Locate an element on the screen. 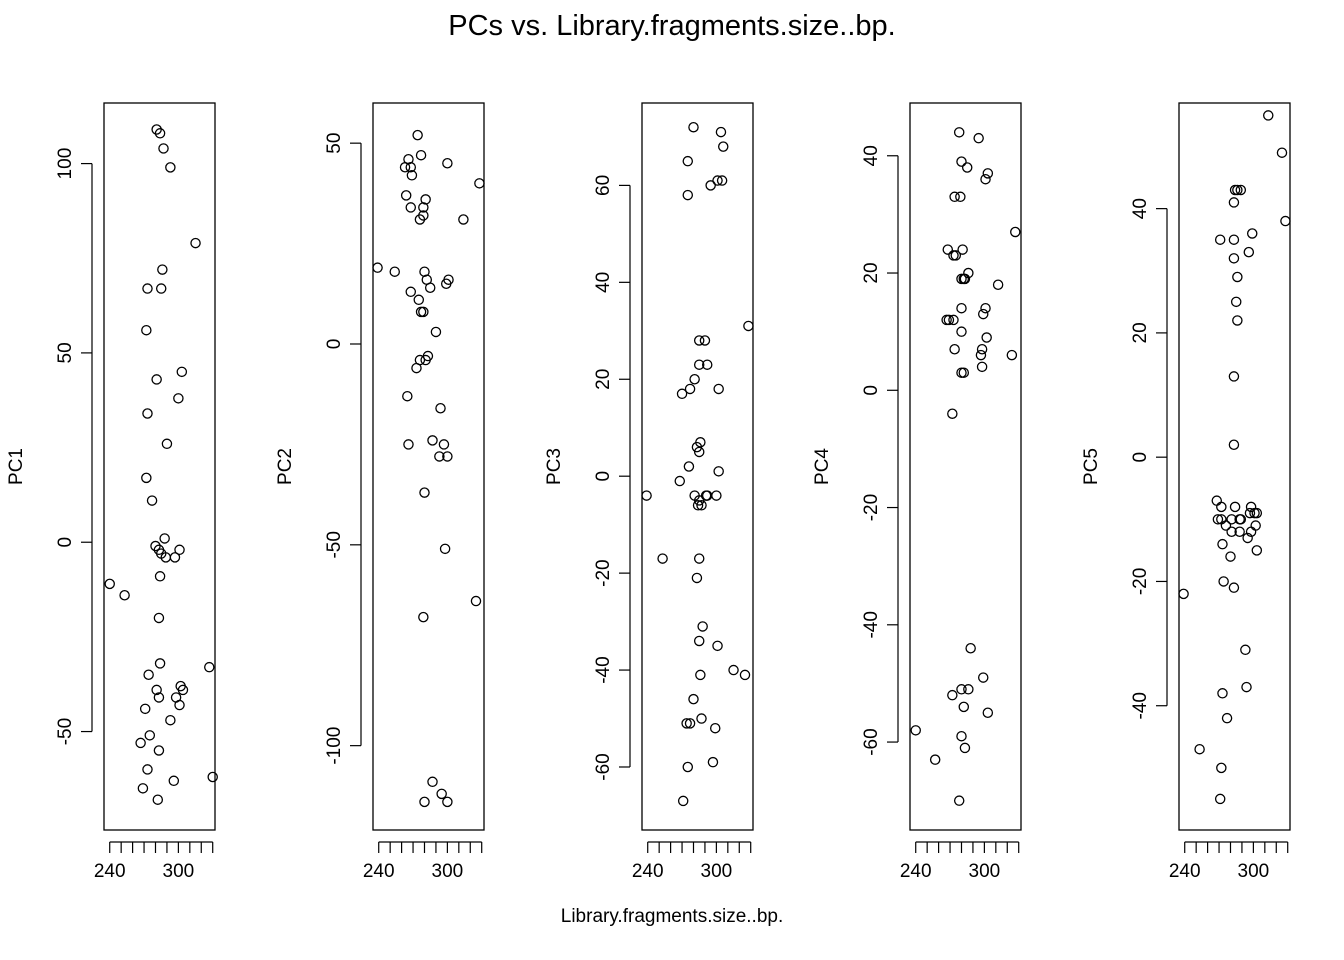 This screenshot has height=960, width=1344. y-tick-label: -60 is located at coordinates (871, 741).